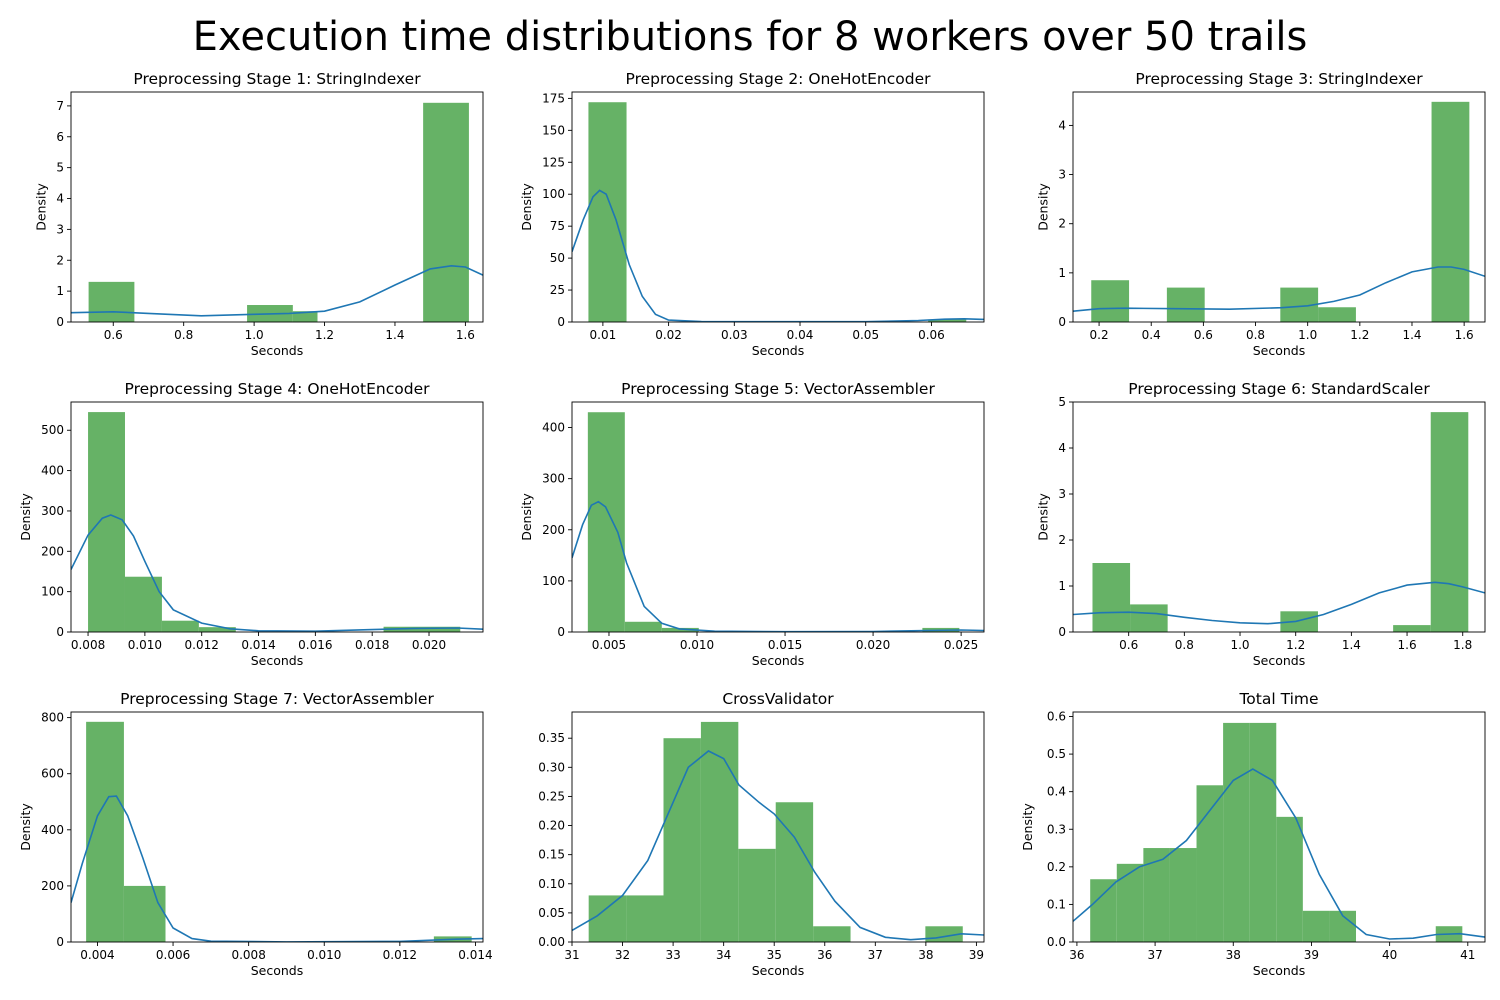  I want to click on x-tick-label: 39, so click(1311, 955).